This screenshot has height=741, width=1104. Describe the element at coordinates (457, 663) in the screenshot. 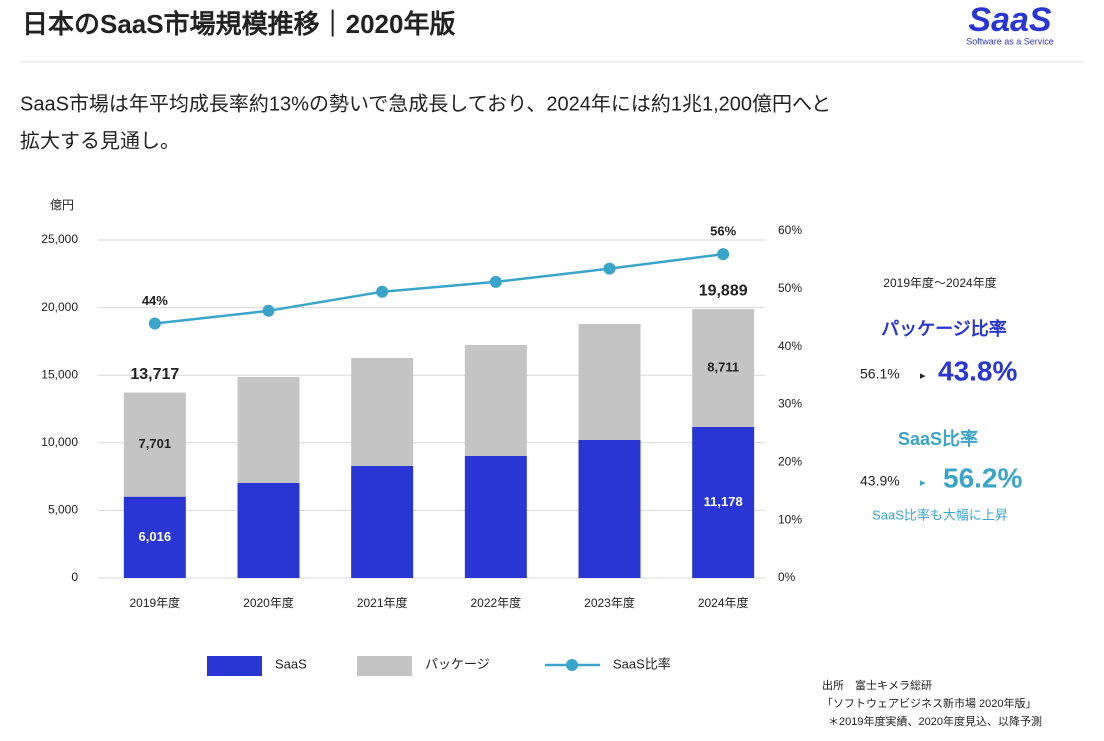

I see `legend-label: パッケージ` at that location.